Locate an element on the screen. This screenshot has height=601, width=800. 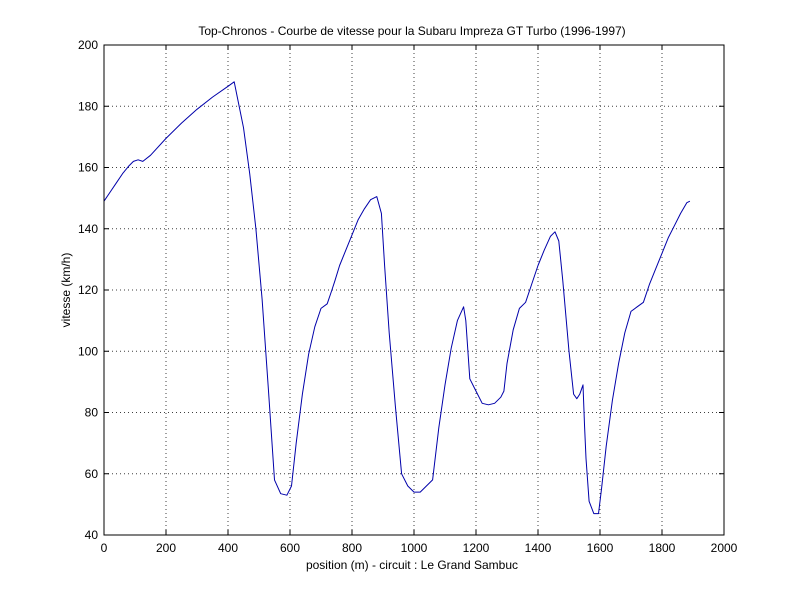
y-tick-label: 120 is located at coordinates (88, 290).